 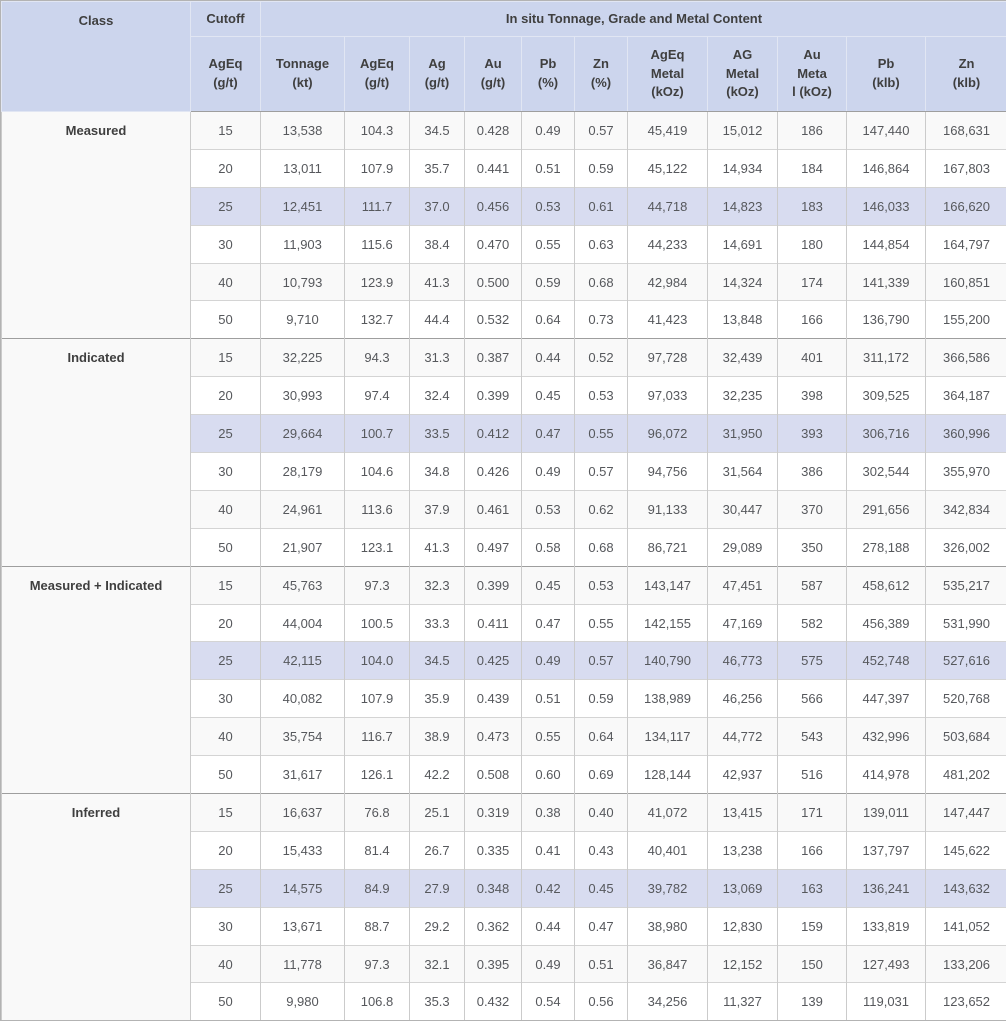 I want to click on data-cell: 29.2, so click(x=437, y=926).